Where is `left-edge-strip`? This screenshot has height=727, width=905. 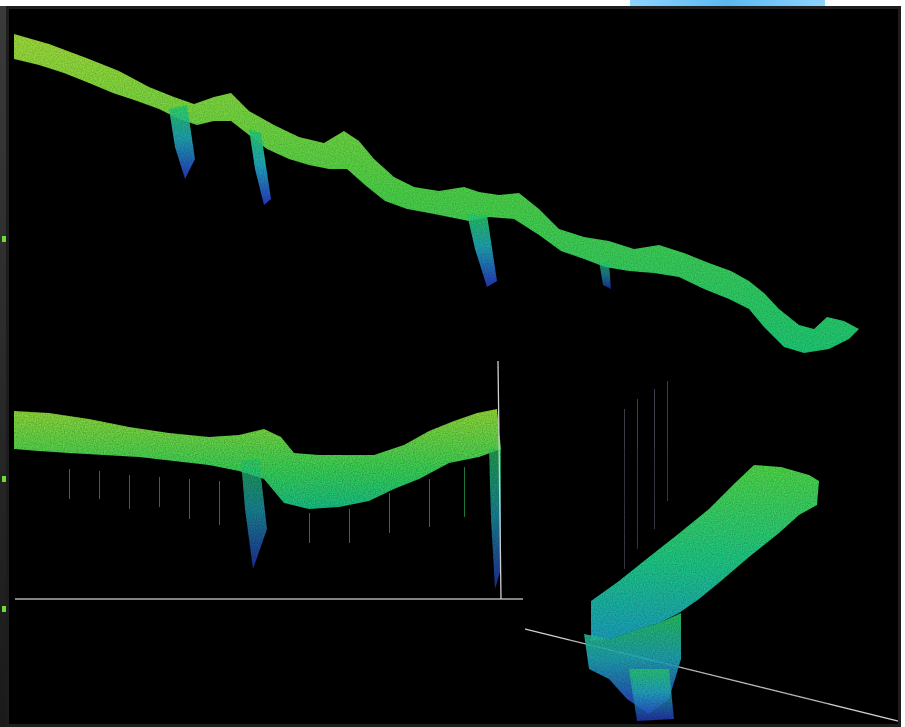
left-edge-strip is located at coordinates (4, 366).